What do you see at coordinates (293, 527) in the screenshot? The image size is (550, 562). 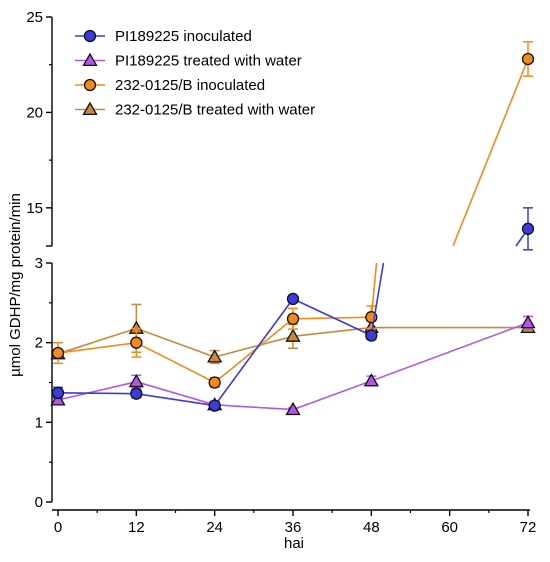 I see `x-tick-label: 36` at bounding box center [293, 527].